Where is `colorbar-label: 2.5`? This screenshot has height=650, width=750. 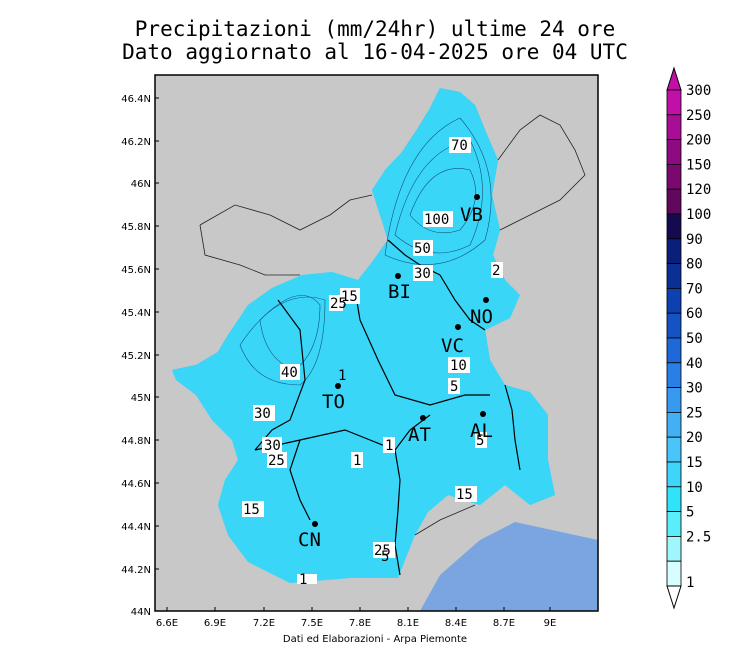 colorbar-label: 2.5 is located at coordinates (698, 537).